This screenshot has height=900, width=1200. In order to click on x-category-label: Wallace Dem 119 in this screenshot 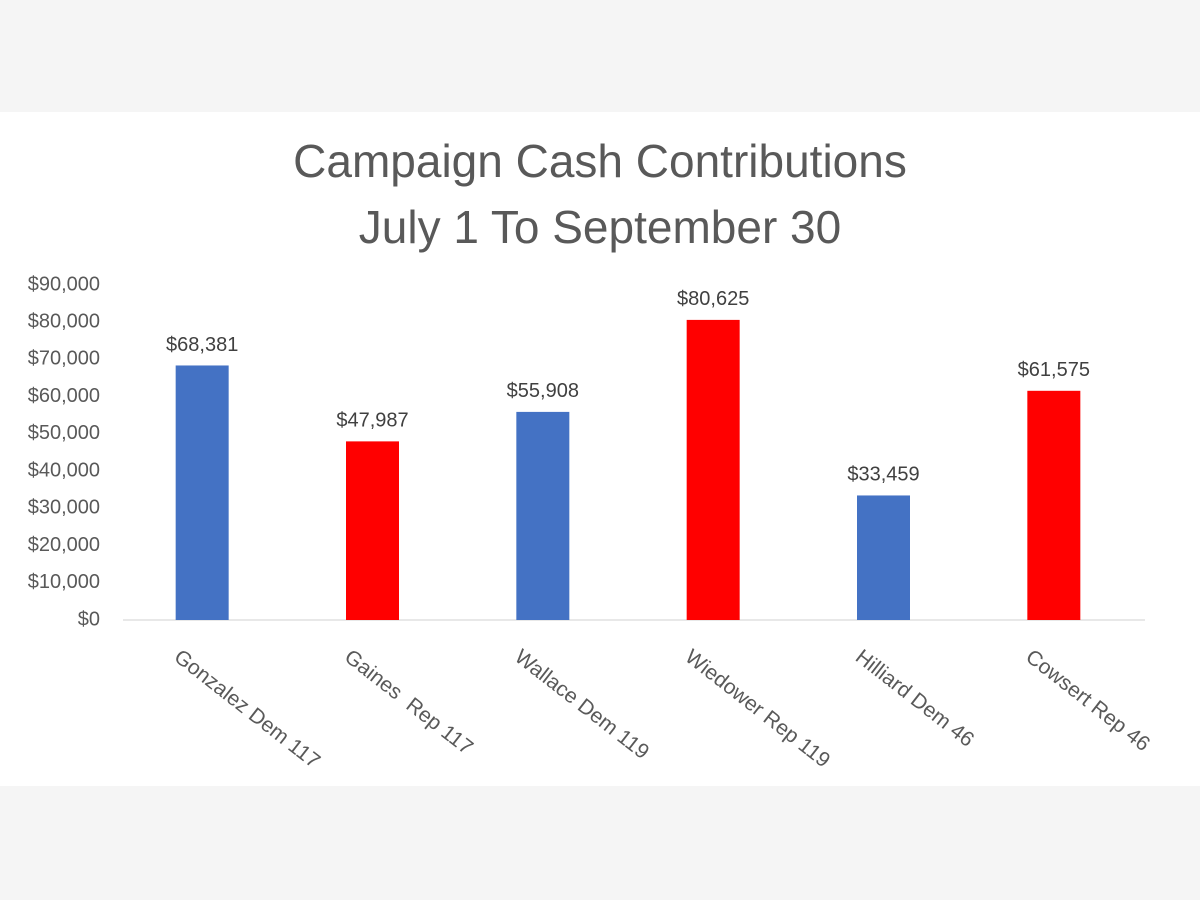, I will do `click(581, 704)`.